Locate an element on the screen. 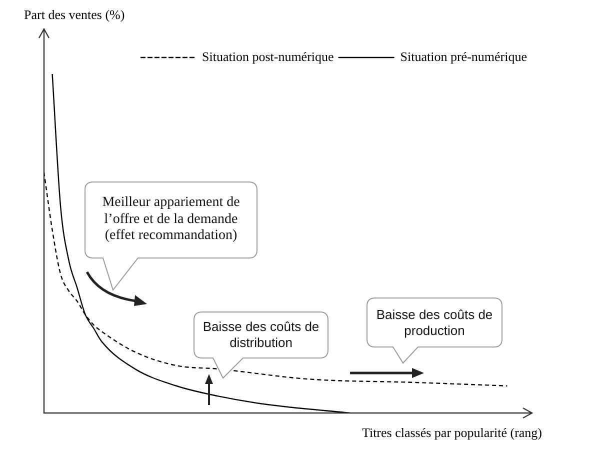 The width and height of the screenshot is (602, 461). legend-label: Situation pré-numérique is located at coordinates (464, 56).